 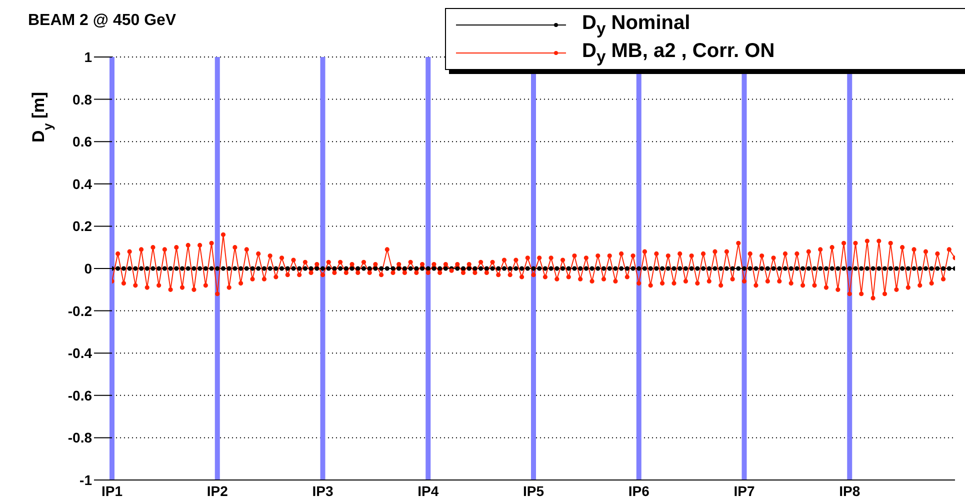 What do you see at coordinates (533, 490) in the screenshot?
I see `x-tick-label: IP5` at bounding box center [533, 490].